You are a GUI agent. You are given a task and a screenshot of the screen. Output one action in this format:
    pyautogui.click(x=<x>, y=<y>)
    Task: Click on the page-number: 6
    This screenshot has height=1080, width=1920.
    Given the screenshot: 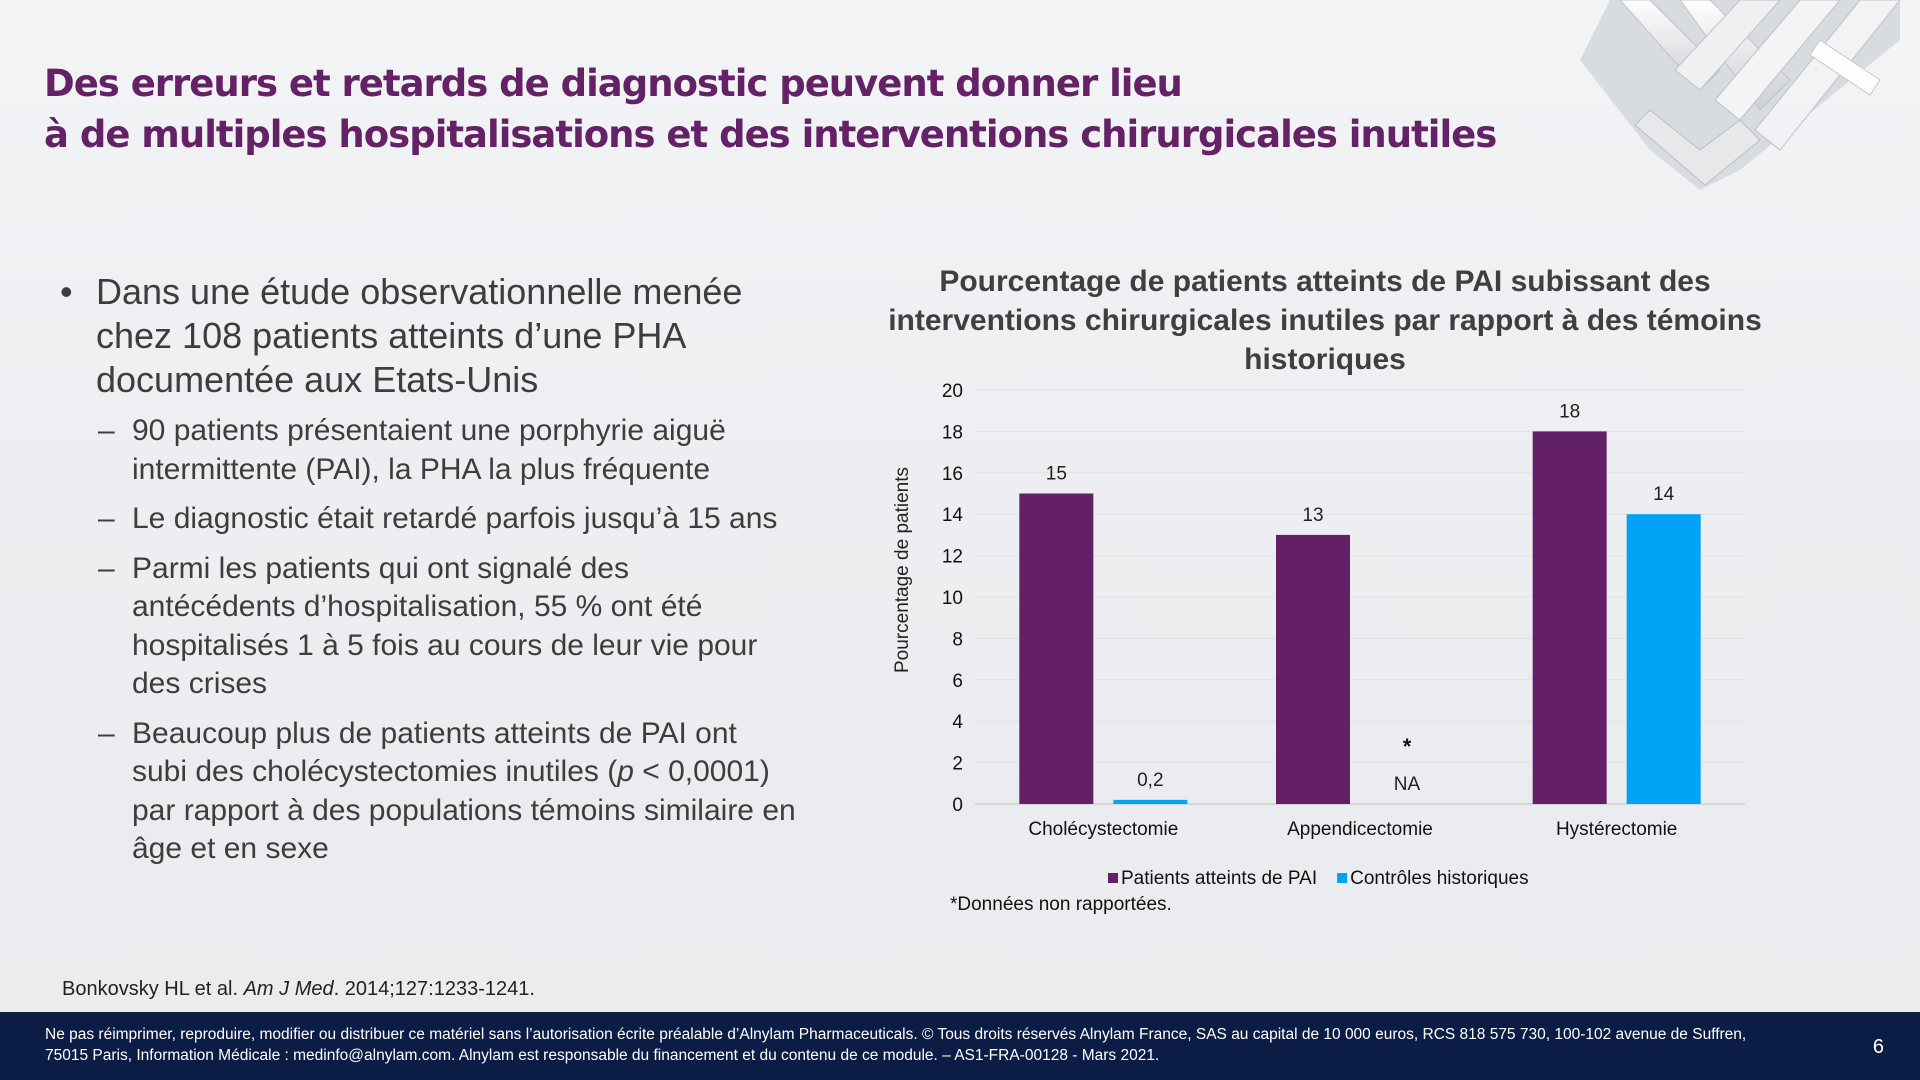 What is the action you would take?
    pyautogui.click(x=1878, y=1047)
    